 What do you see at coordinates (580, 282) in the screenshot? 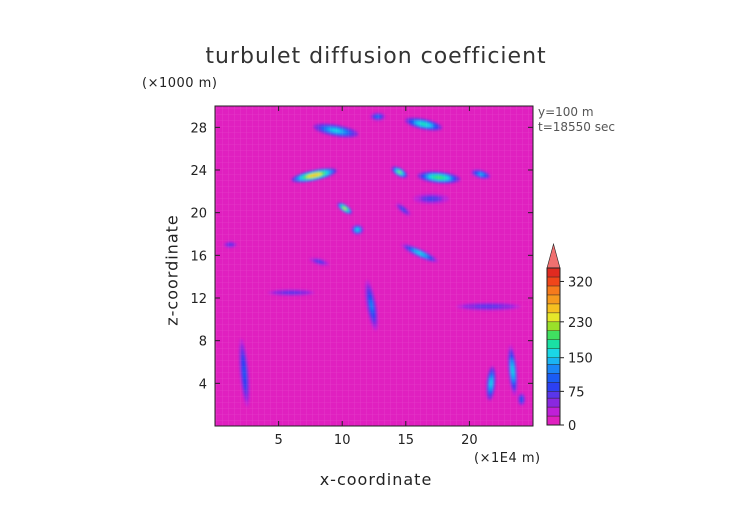
I see `colorbar-tick-label: 320` at bounding box center [580, 282].